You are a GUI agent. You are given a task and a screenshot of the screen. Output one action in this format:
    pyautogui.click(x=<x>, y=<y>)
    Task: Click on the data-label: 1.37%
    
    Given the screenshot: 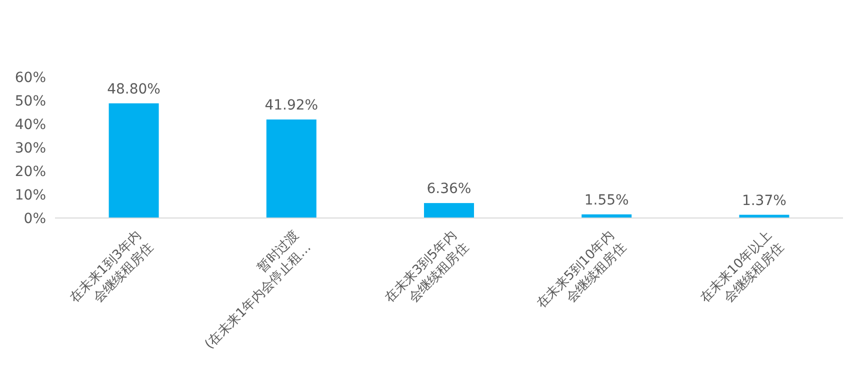 What is the action you would take?
    pyautogui.click(x=764, y=200)
    